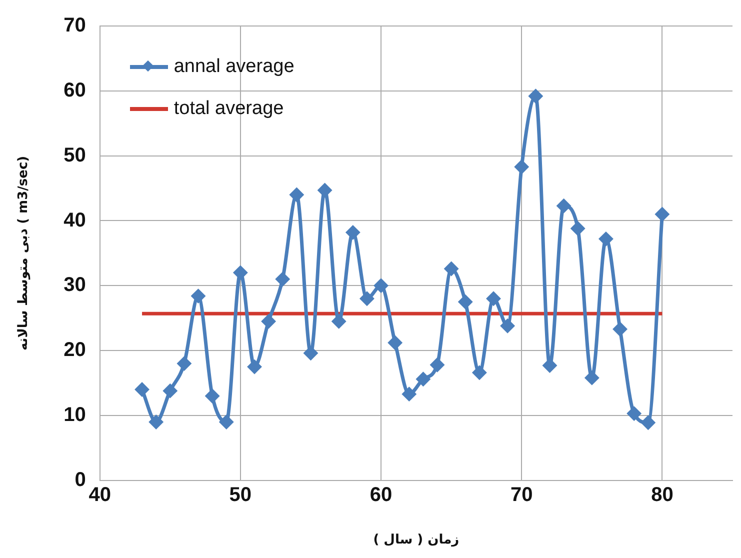 This screenshot has height=558, width=741. I want to click on x-tick-label: 80, so click(662, 495).